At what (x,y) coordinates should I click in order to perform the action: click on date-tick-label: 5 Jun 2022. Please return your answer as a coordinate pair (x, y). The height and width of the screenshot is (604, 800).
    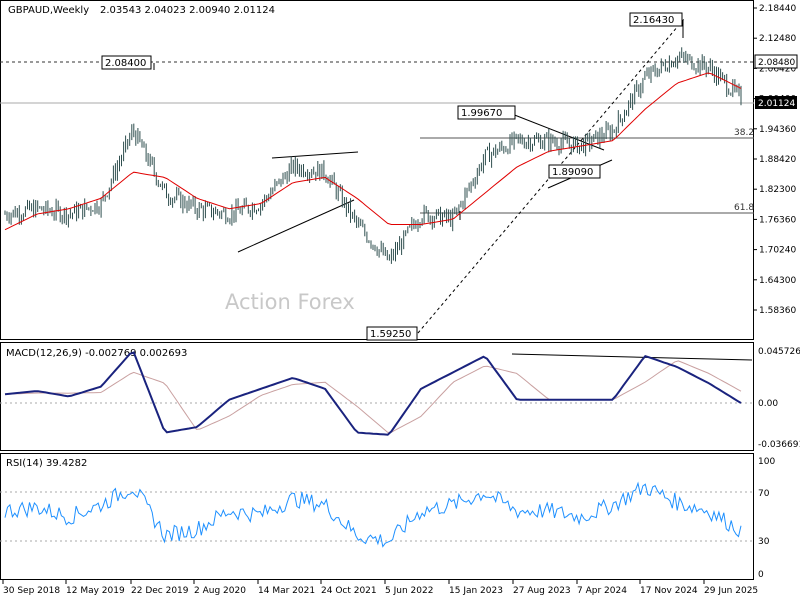
    Looking at the image, I should click on (409, 591).